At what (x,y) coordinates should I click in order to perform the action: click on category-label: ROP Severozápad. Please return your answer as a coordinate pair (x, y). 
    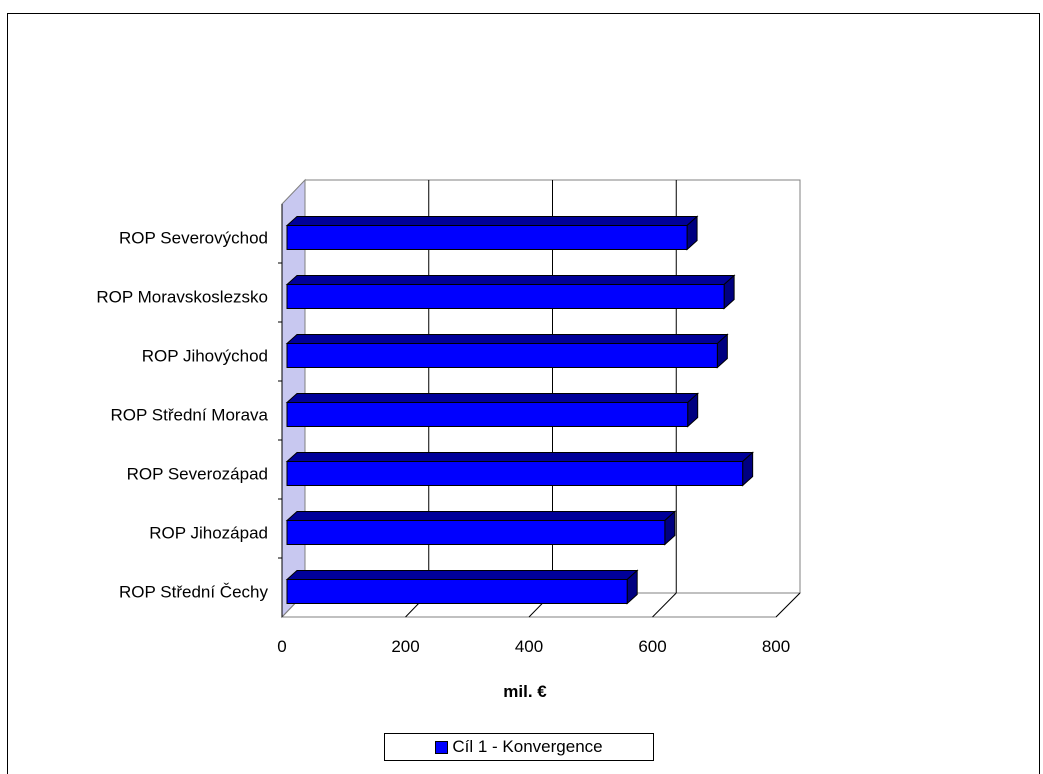
    Looking at the image, I should click on (197, 474).